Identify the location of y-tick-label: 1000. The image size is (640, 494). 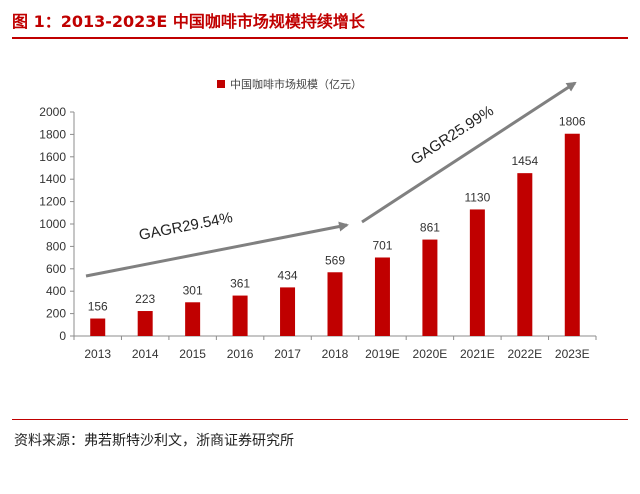
(52, 224).